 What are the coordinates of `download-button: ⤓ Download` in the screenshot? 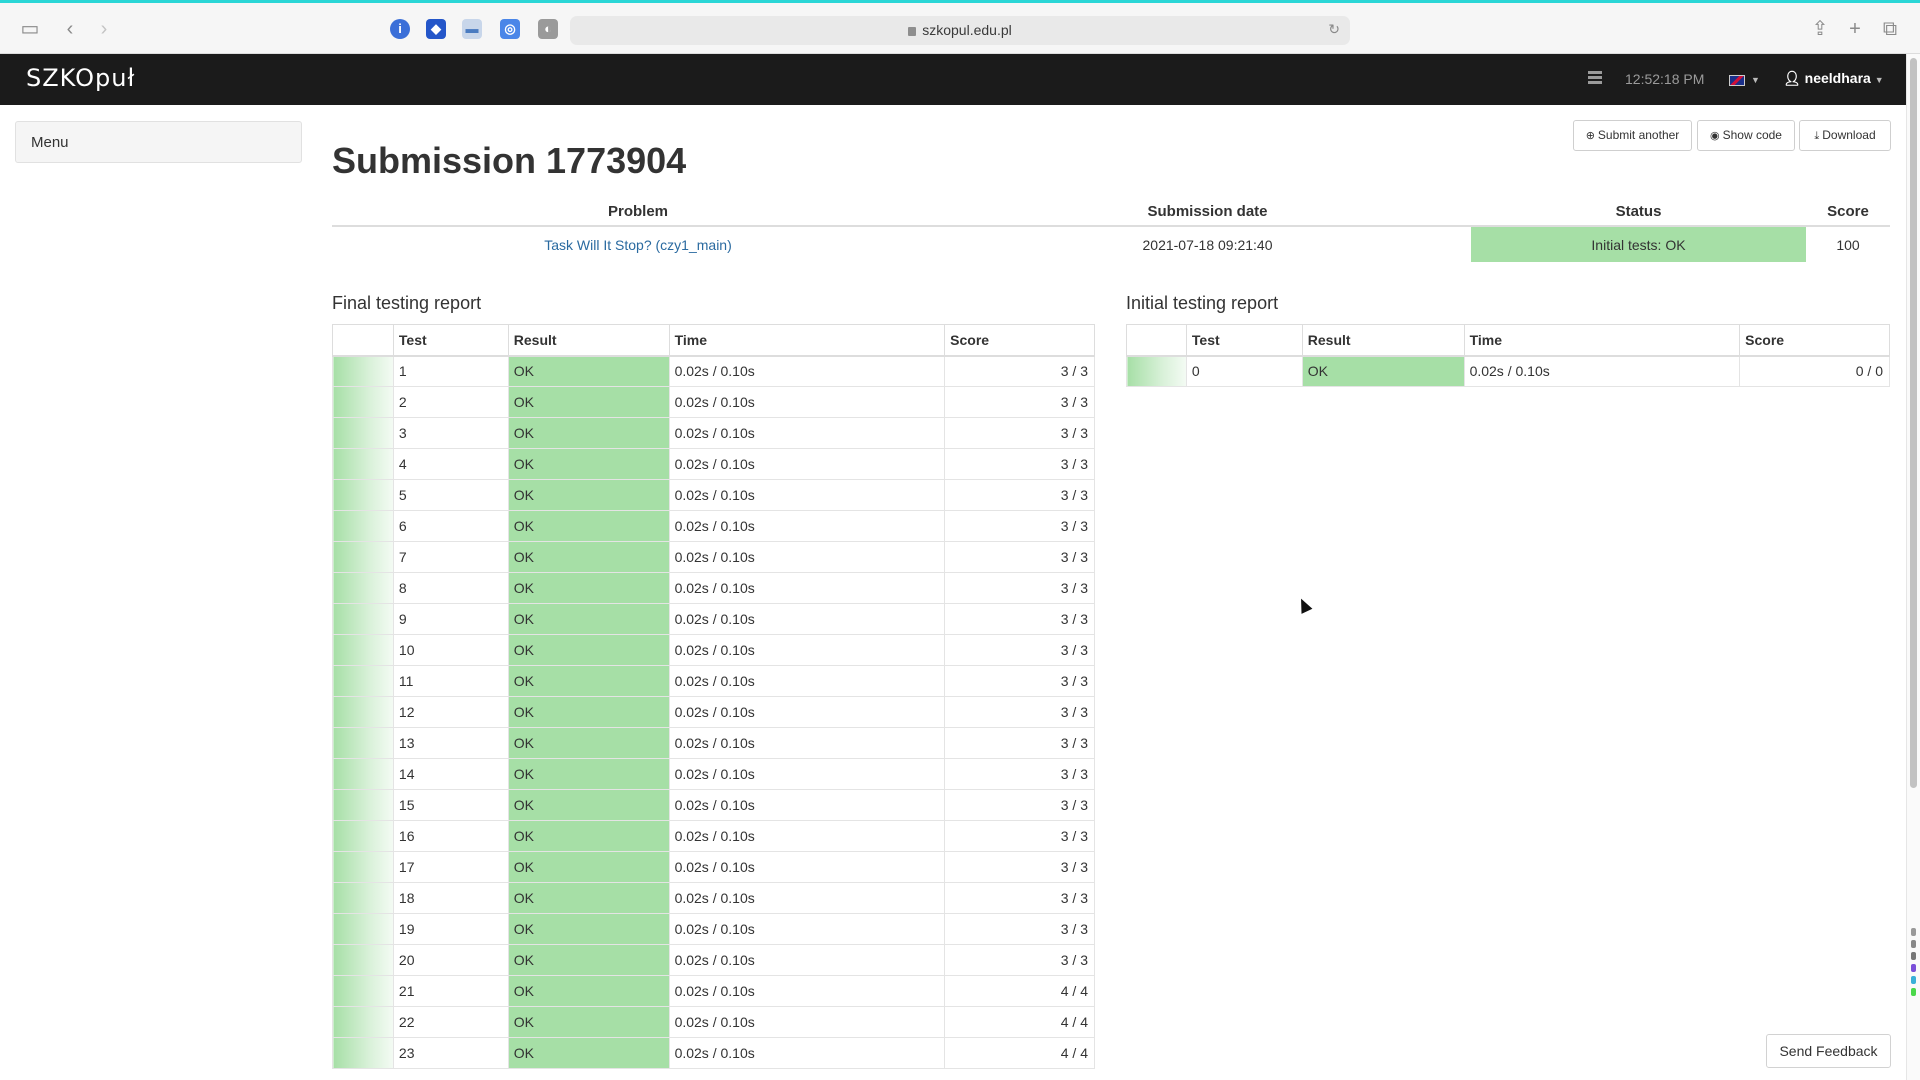 It's located at (1845, 135).